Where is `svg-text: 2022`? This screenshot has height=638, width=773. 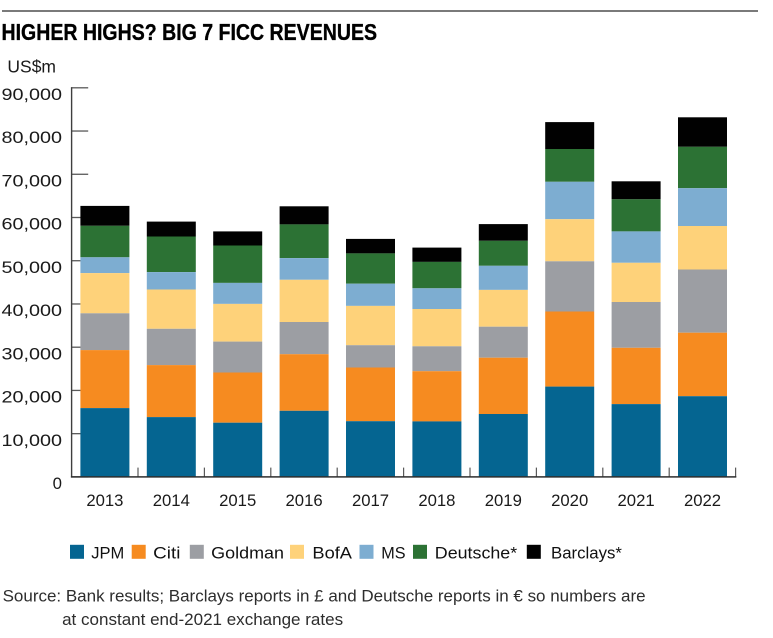 svg-text: 2022 is located at coordinates (702, 500).